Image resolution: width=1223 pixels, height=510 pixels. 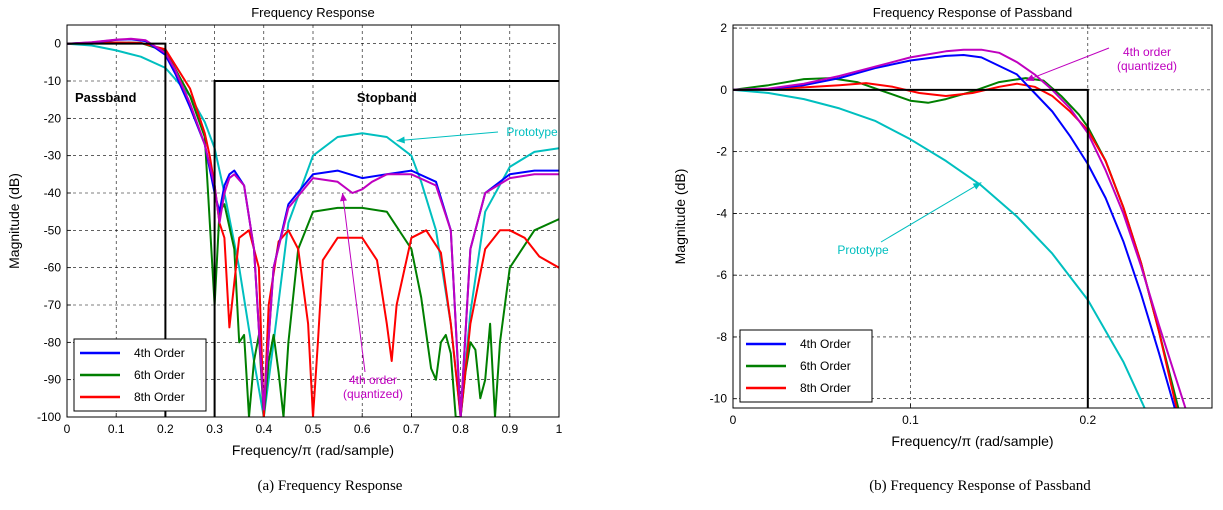 What do you see at coordinates (723, 28) in the screenshot?
I see `y-tick-label: 2` at bounding box center [723, 28].